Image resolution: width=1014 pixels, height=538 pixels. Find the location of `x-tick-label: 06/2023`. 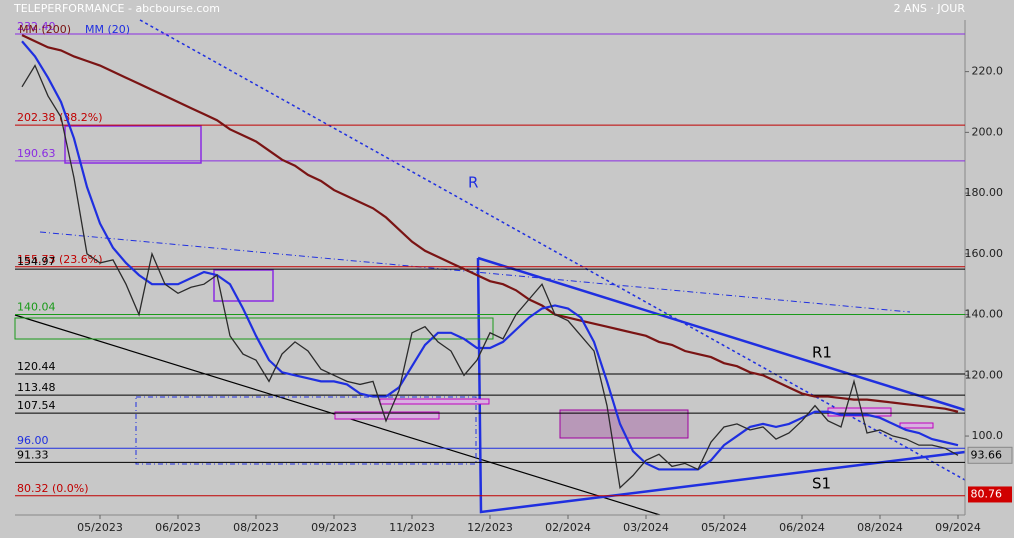

x-tick-label: 06/2023 is located at coordinates (178, 527).